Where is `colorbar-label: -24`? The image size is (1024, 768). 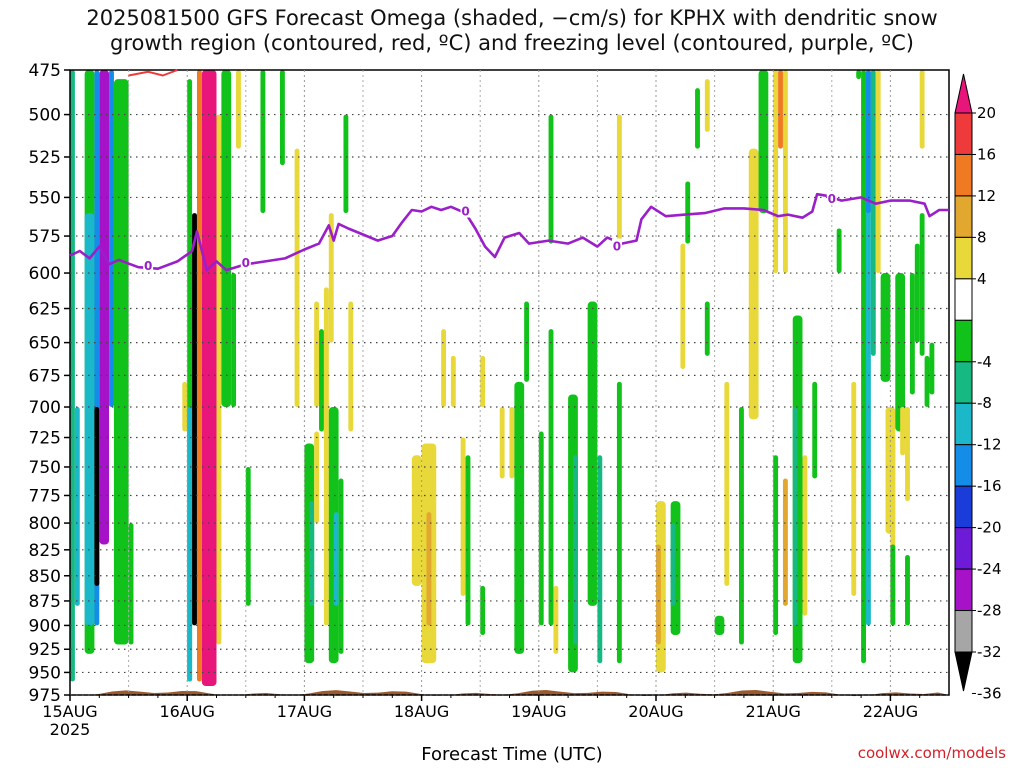
colorbar-label: -24 is located at coordinates (989, 569).